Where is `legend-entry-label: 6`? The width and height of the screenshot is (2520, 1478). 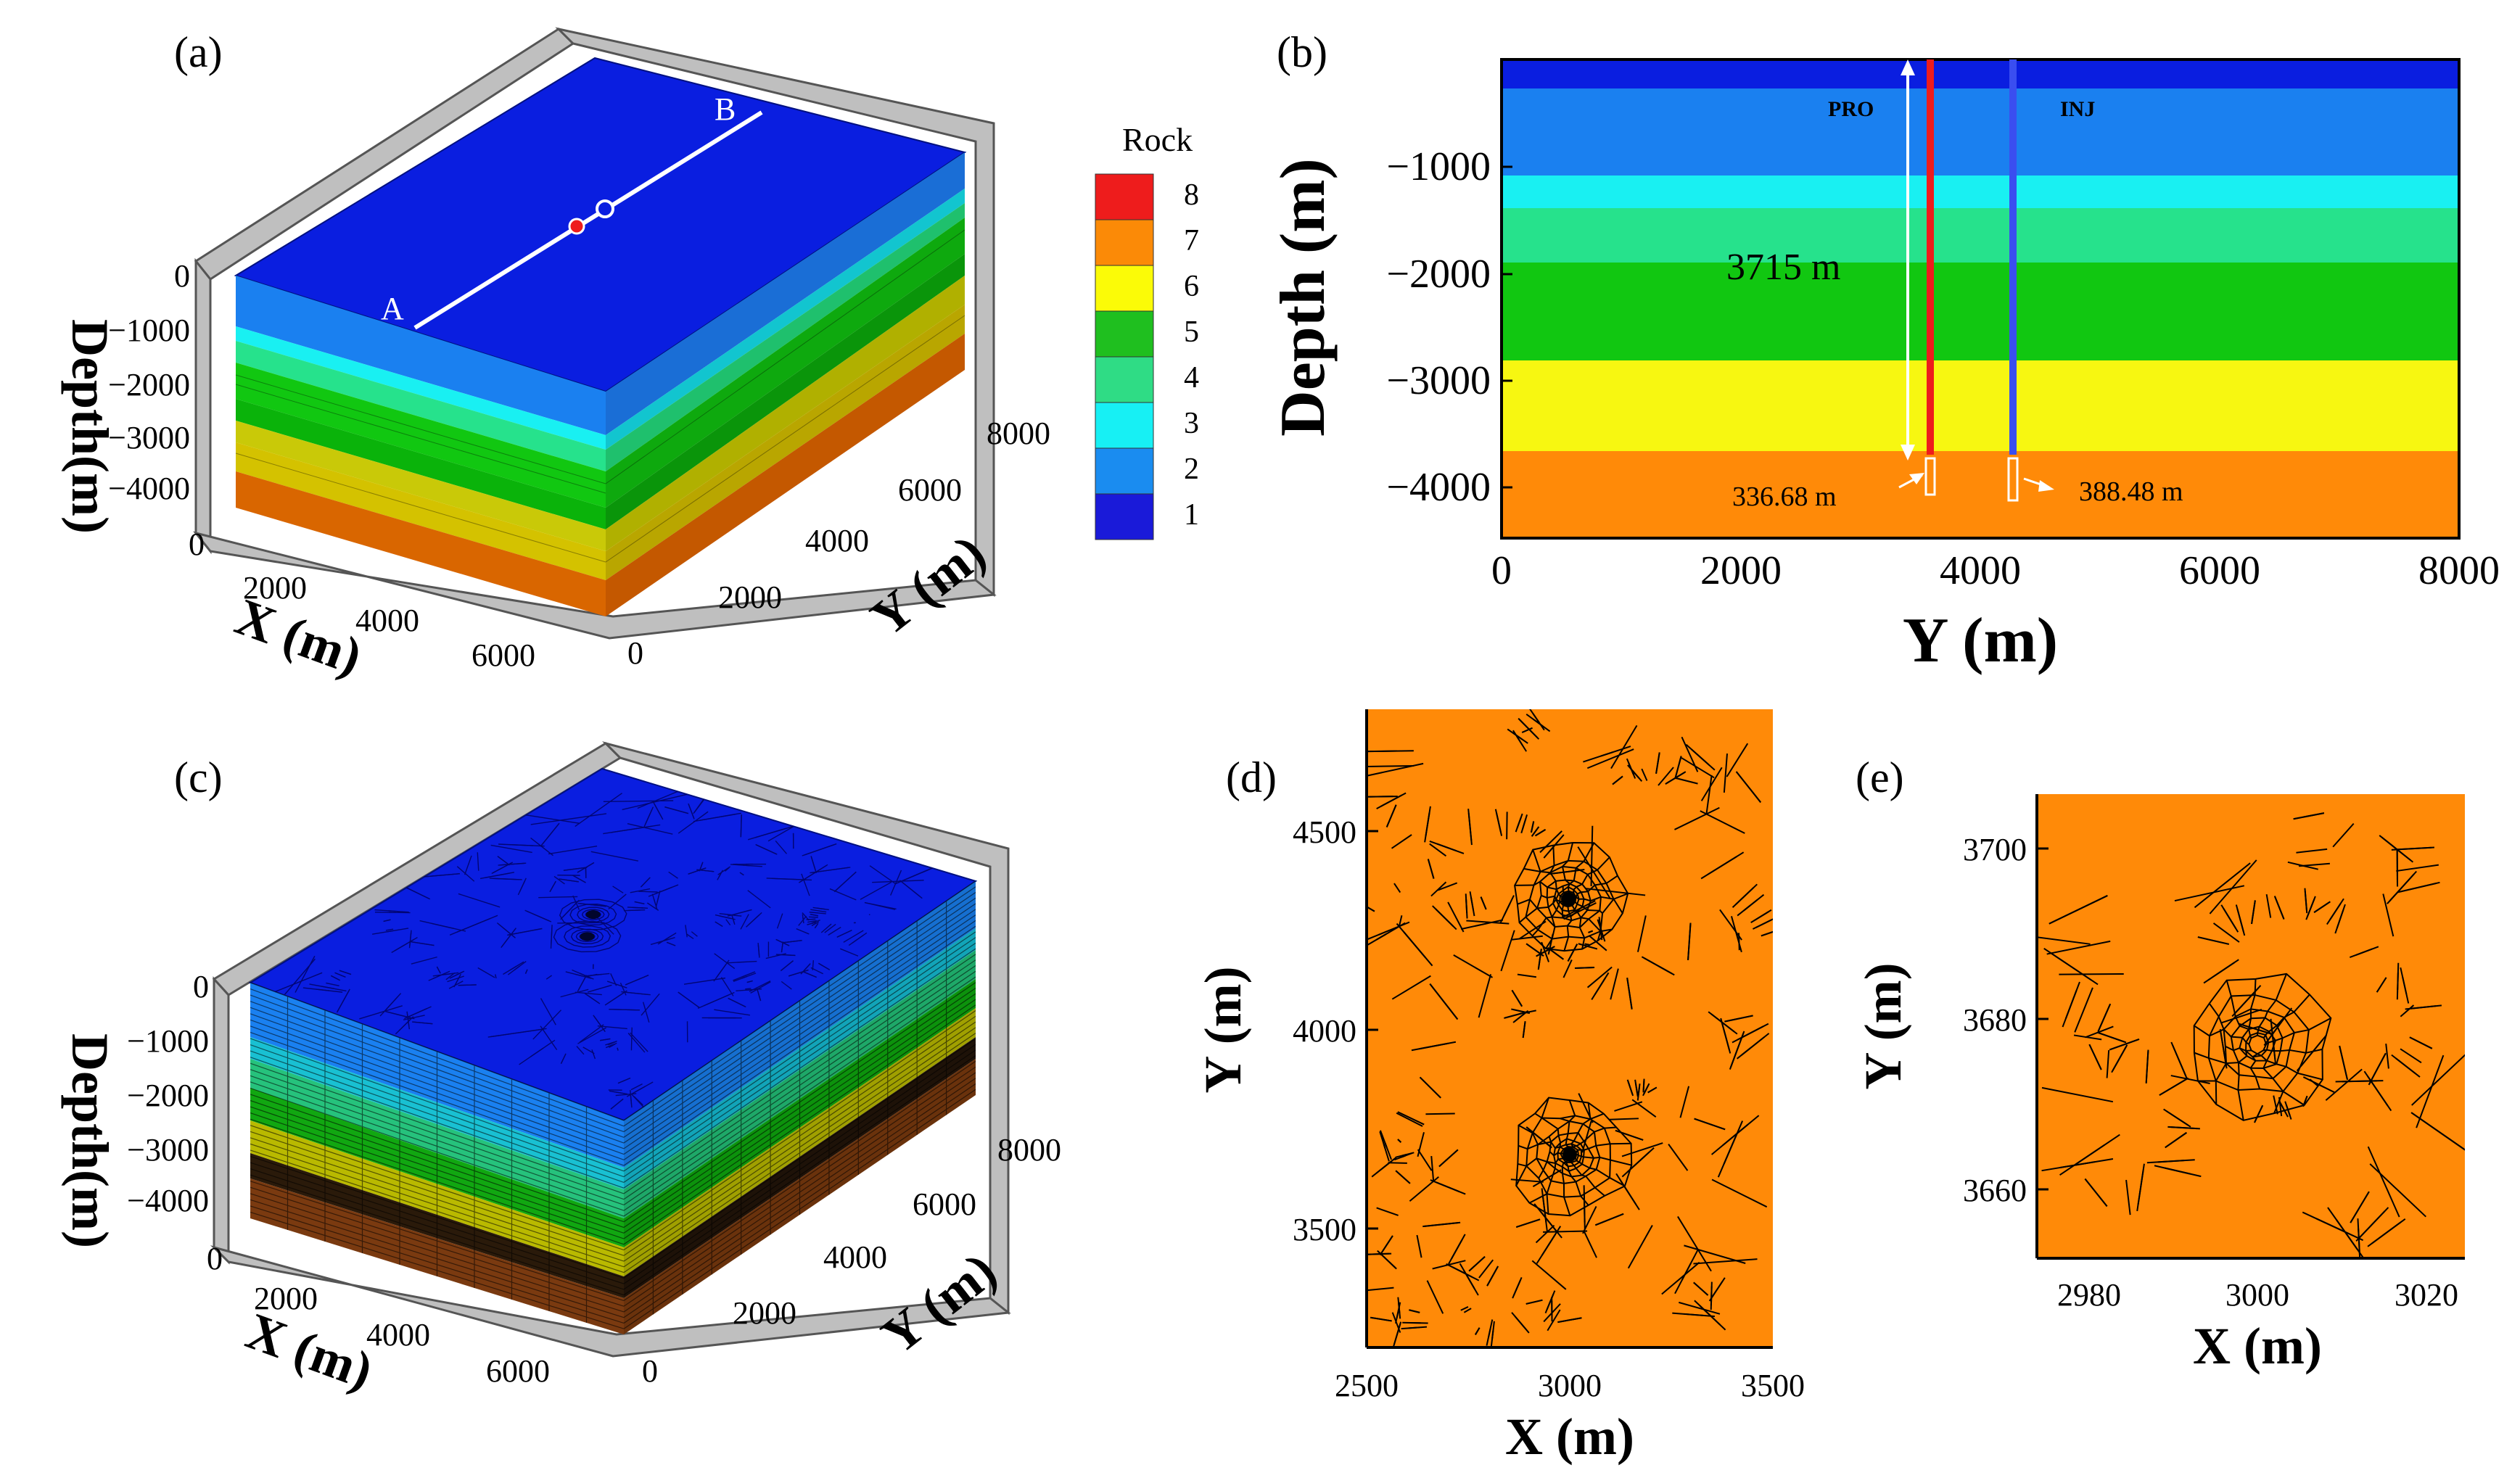
legend-entry-label: 6 is located at coordinates (1191, 287).